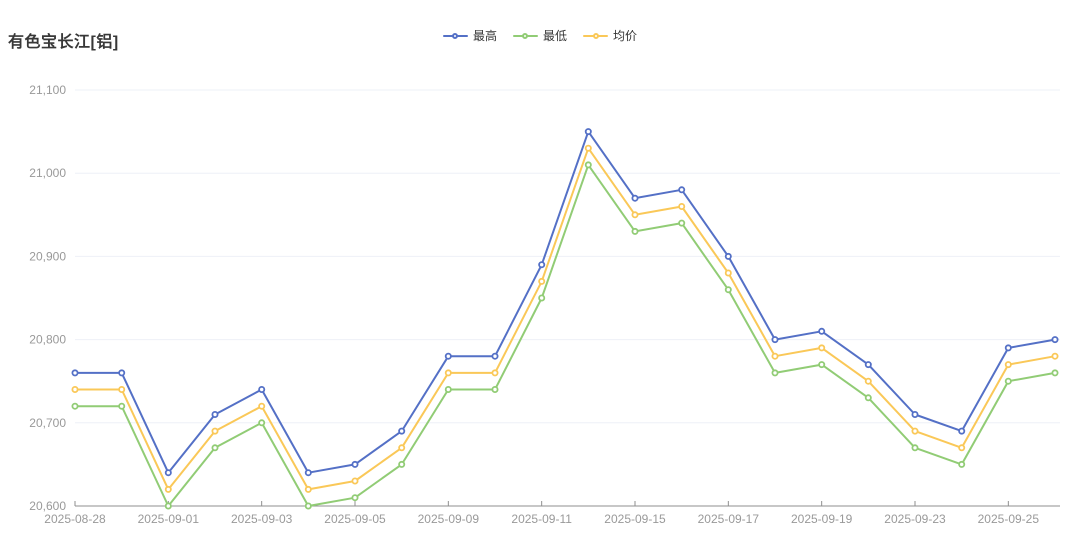 Image resolution: width=1080 pixels, height=539 pixels. I want to click on y-axis-label: 21,100, so click(47, 90).